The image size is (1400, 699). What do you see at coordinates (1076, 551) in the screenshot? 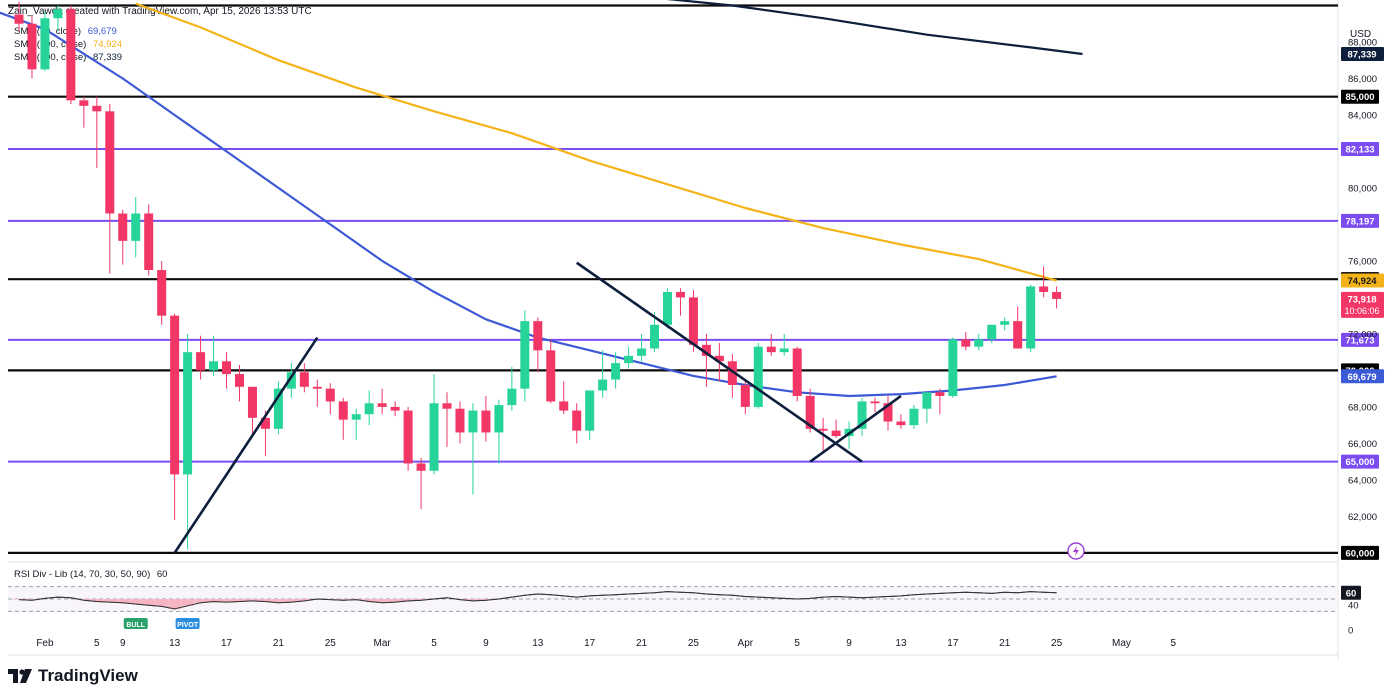
I see `lightning-icon` at bounding box center [1076, 551].